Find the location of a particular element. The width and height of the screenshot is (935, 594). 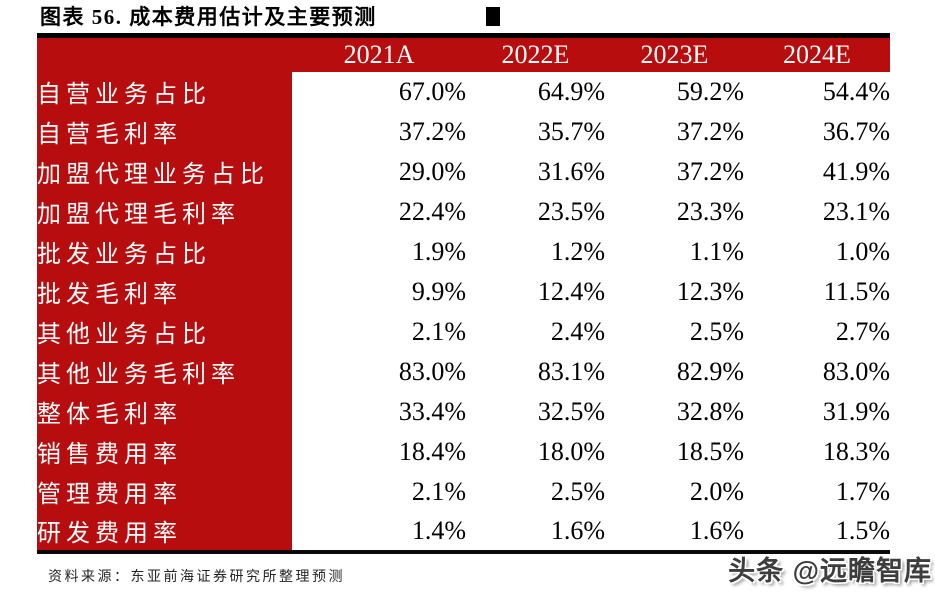

source-line: 资料来源：东亚前海证券研究所整理预测 is located at coordinates (196, 577).